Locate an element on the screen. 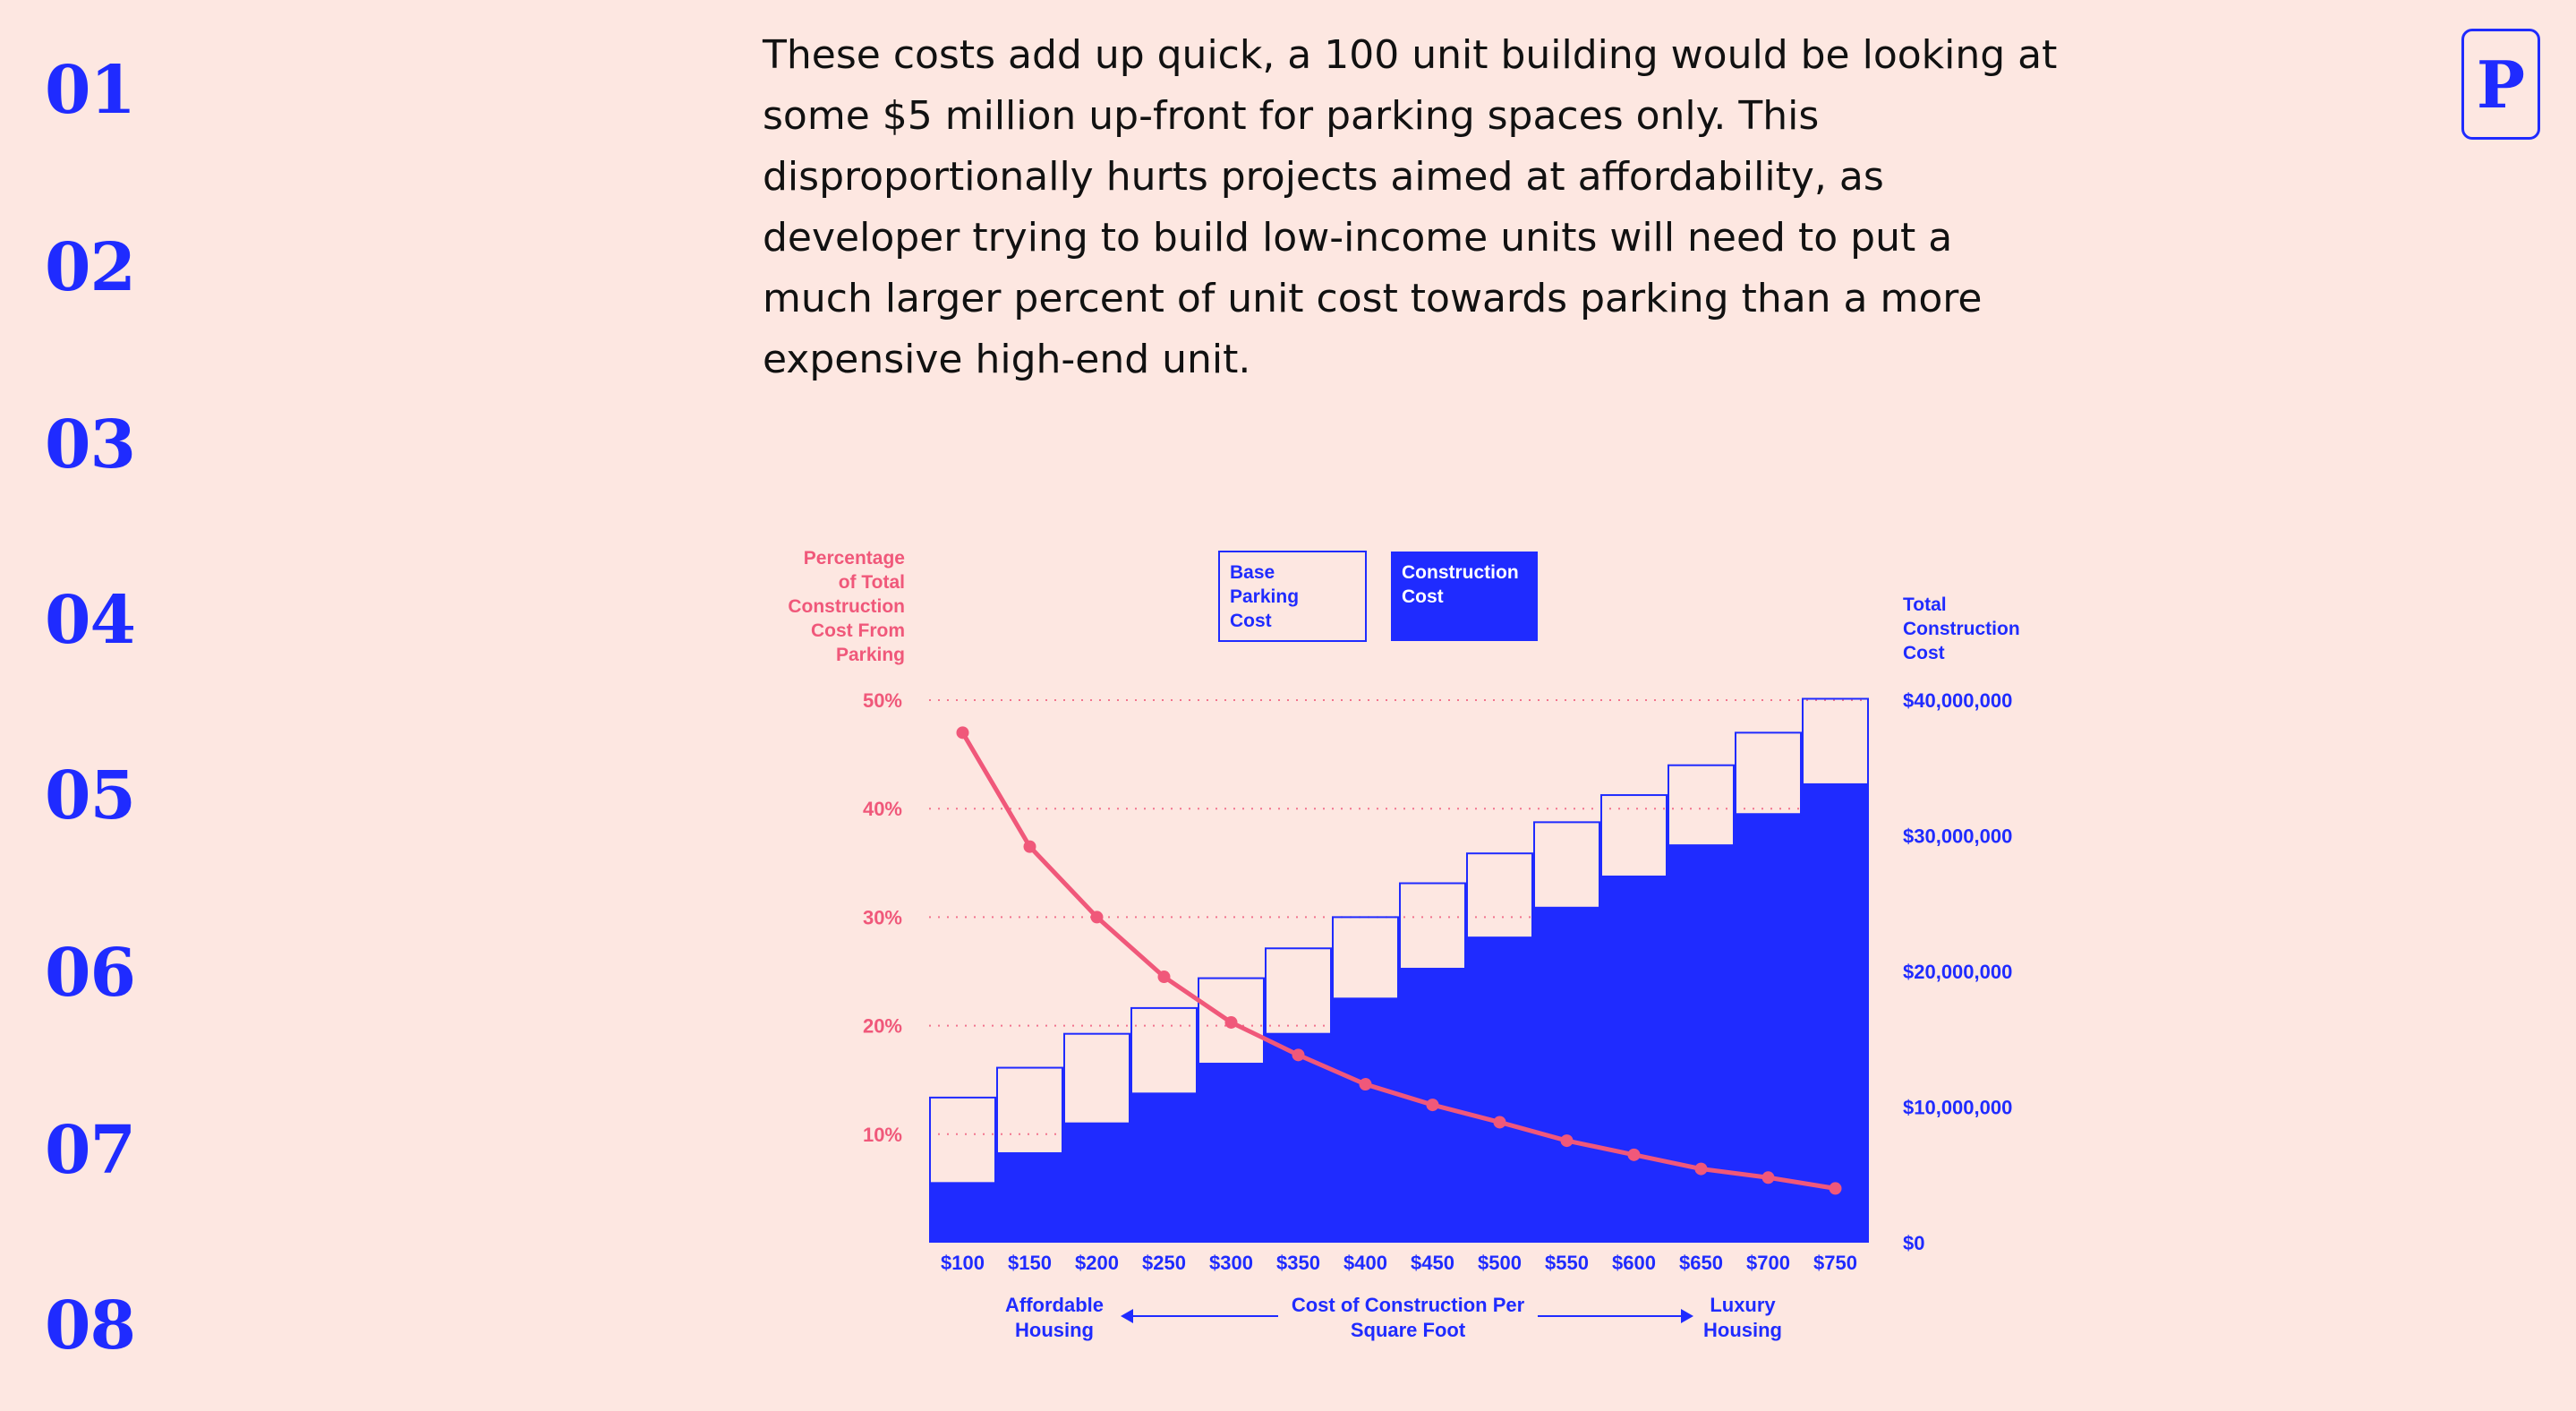 The width and height of the screenshot is (2576, 1411). right-axis-title: Total Construction Cost is located at coordinates (1961, 628).